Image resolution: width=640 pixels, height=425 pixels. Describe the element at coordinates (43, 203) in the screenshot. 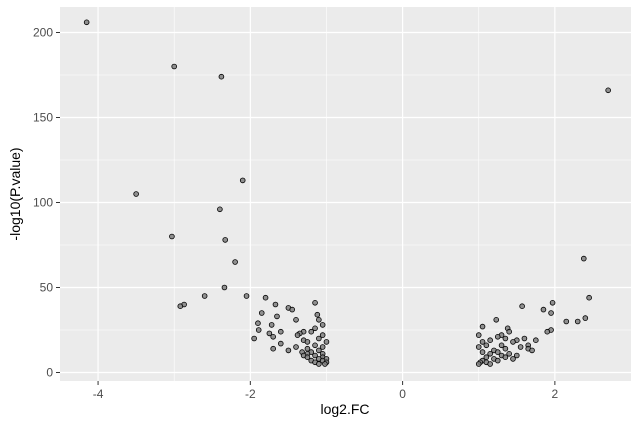

I see `y-tick-label: 100` at that location.